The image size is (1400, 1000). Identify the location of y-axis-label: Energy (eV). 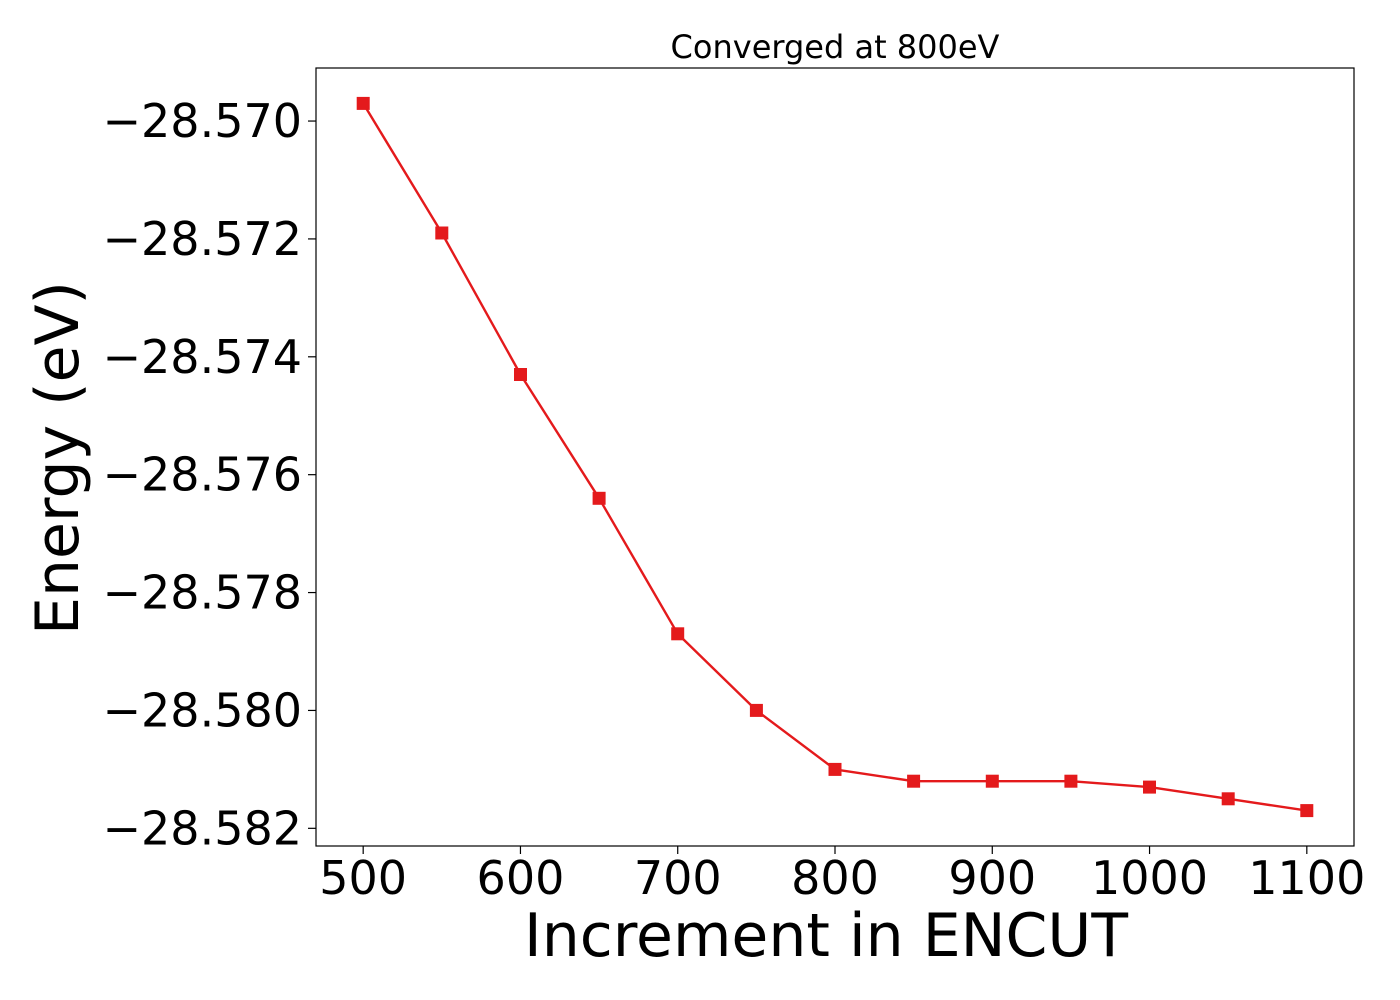
(58, 458).